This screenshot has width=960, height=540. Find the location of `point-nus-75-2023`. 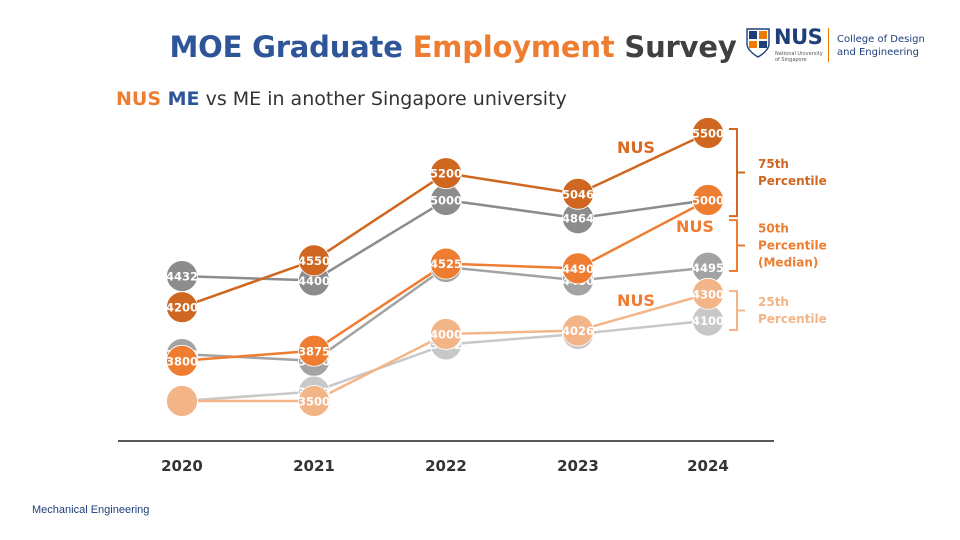

point-nus-75-2023 is located at coordinates (578, 193).